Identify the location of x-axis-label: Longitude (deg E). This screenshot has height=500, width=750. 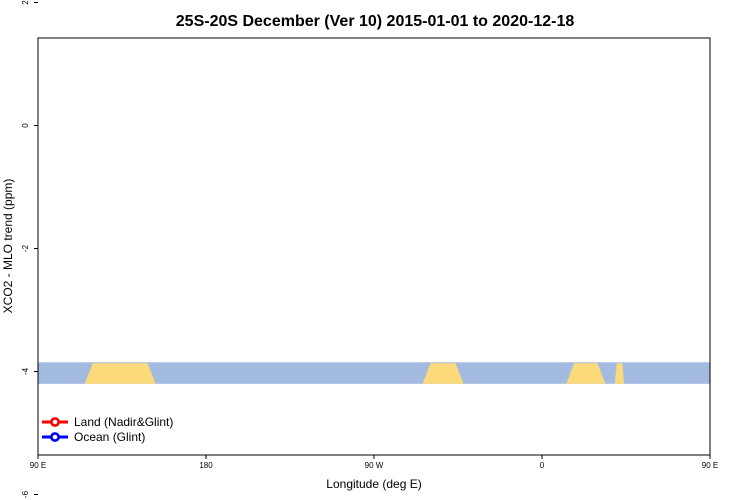
(373, 484).